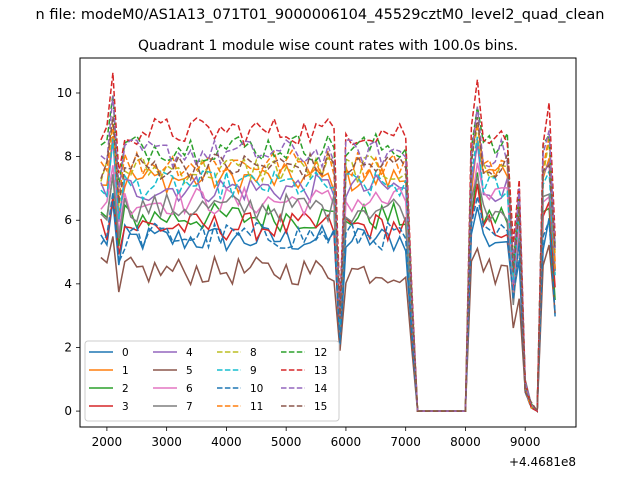 This screenshot has height=480, width=640. What do you see at coordinates (316, 438) in the screenshot?
I see `x-axis: 2000 3000 4000 5000 6000 7000 8000 9000` at bounding box center [316, 438].